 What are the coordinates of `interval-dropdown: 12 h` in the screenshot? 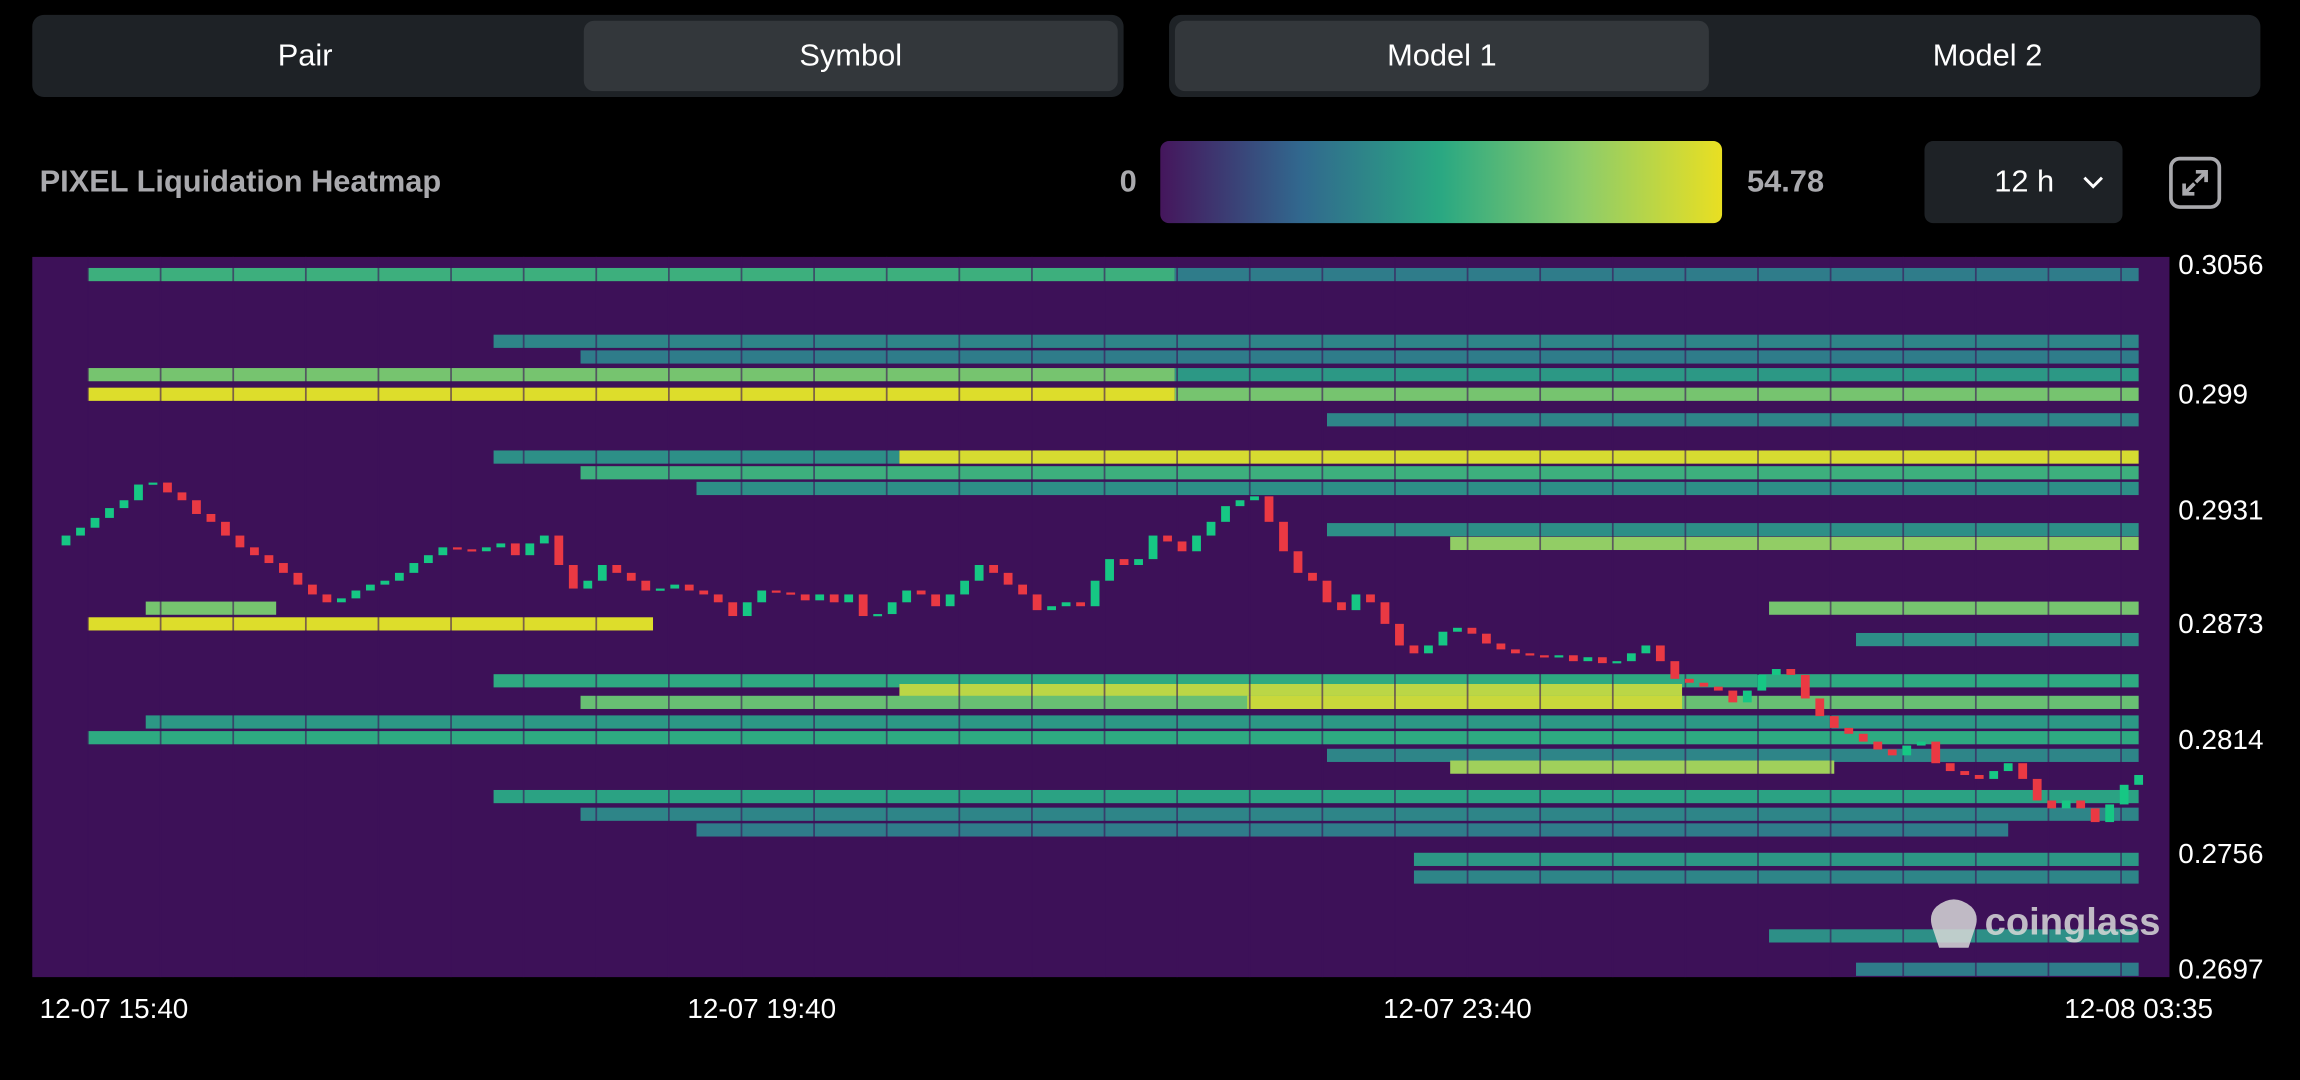 It's located at (2023, 182).